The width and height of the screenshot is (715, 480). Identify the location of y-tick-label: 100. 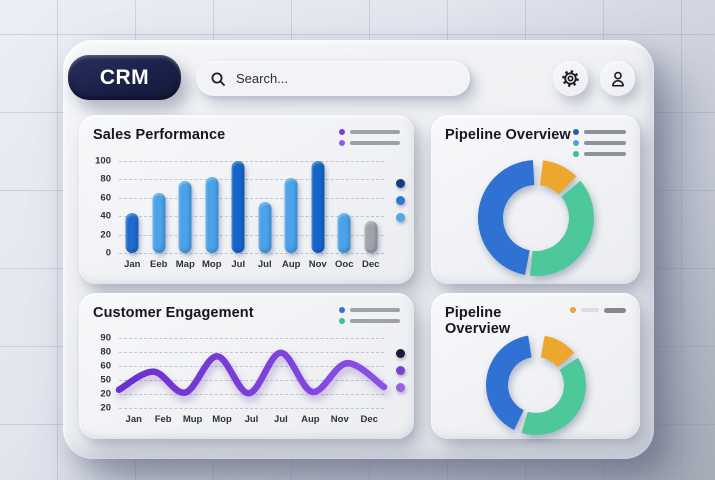
(103, 161).